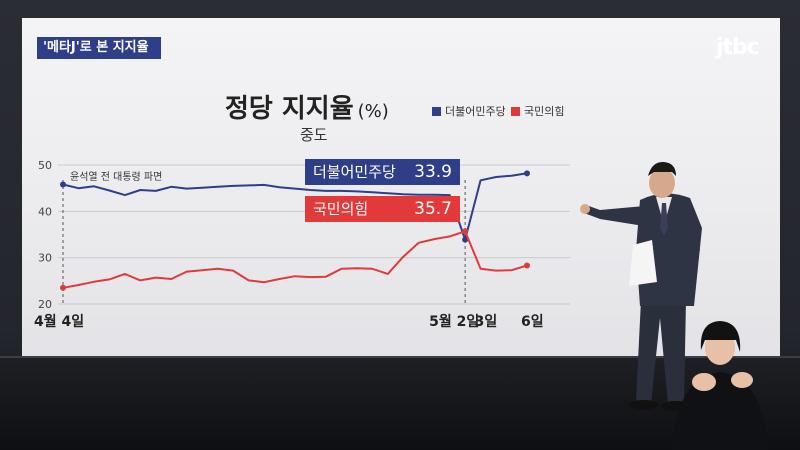  What do you see at coordinates (738, 47) in the screenshot?
I see `jtbc-logo: jtbc` at bounding box center [738, 47].